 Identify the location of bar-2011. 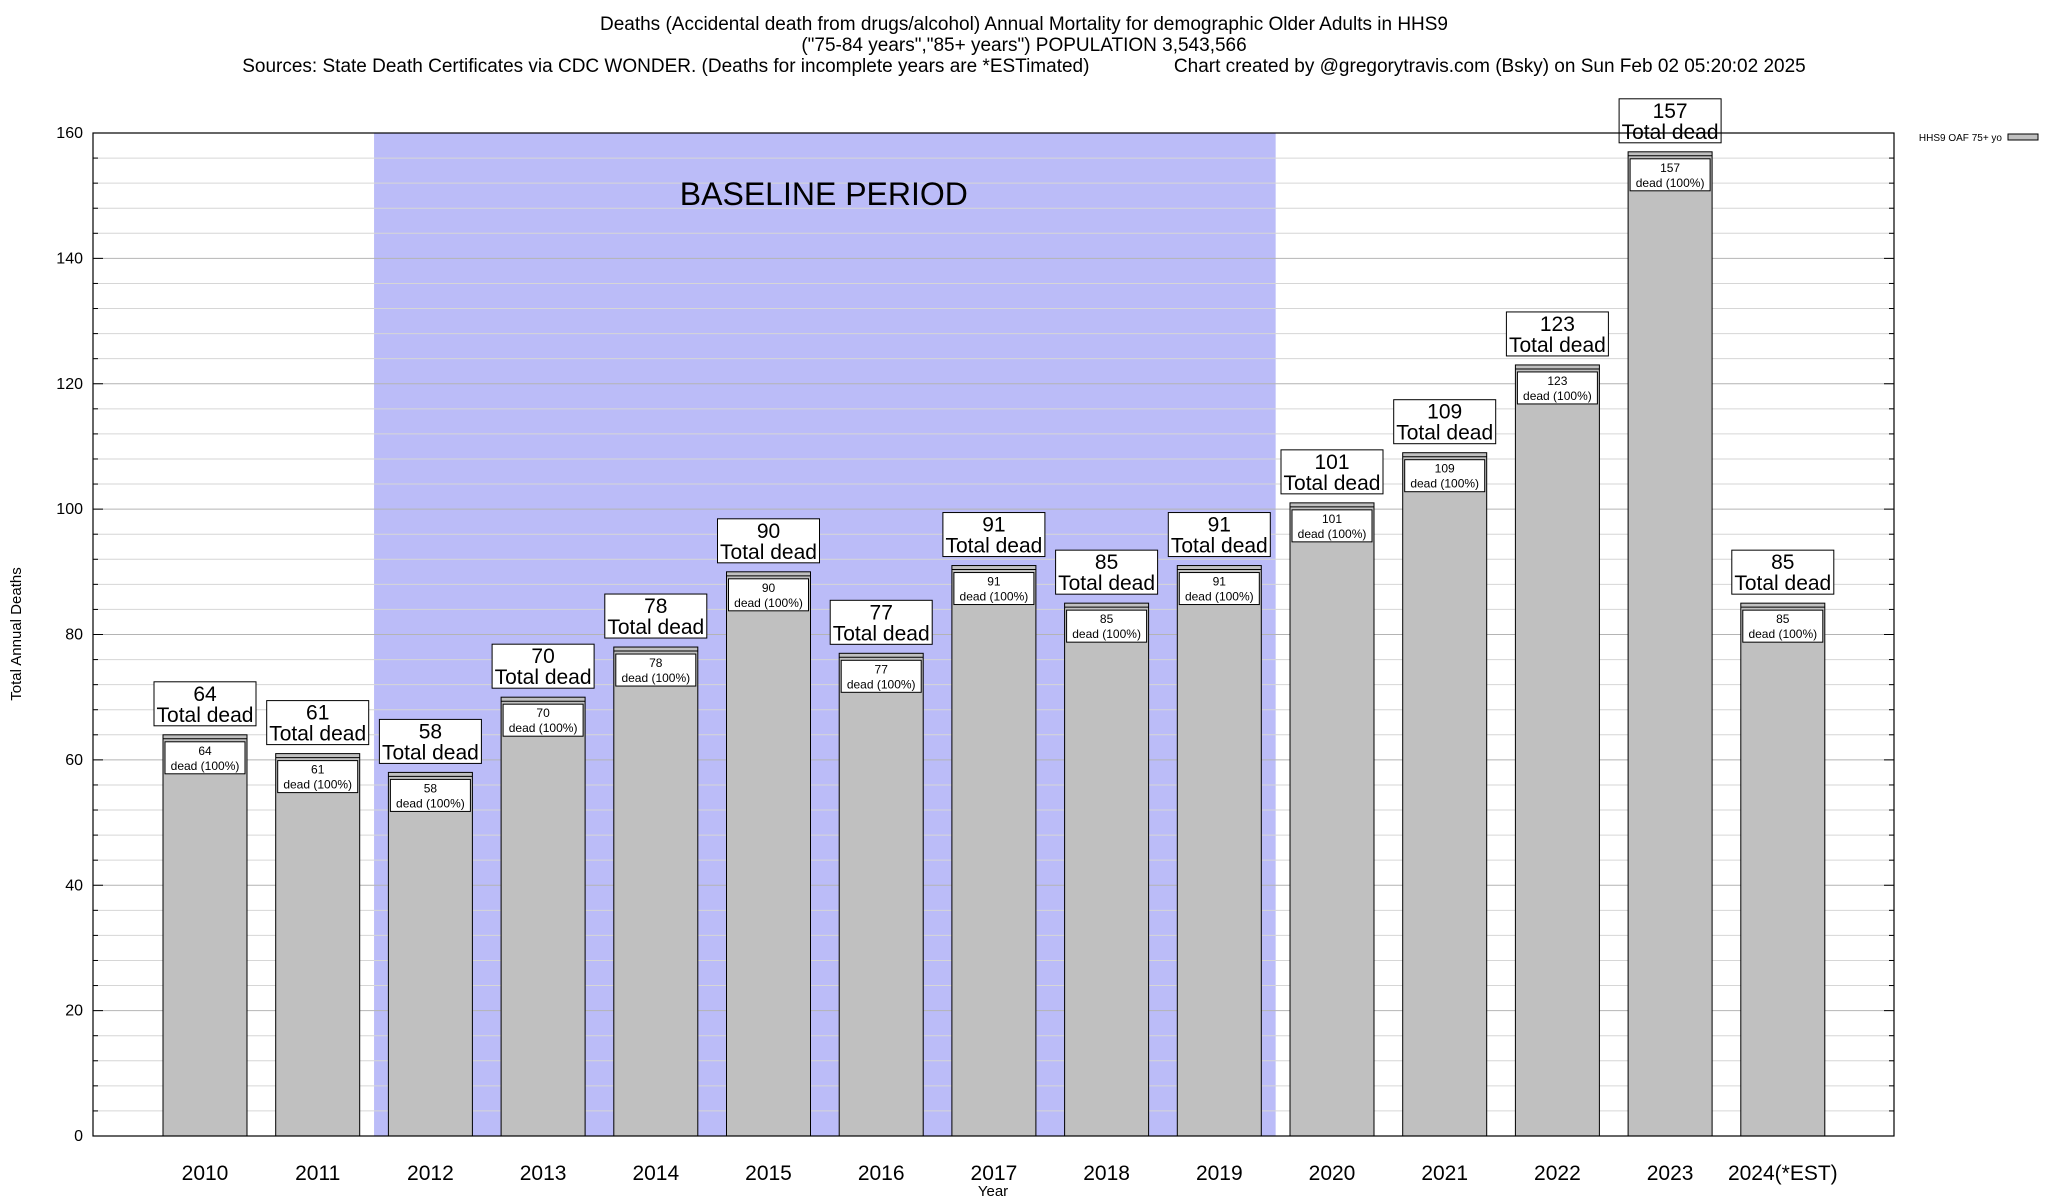
(318, 945).